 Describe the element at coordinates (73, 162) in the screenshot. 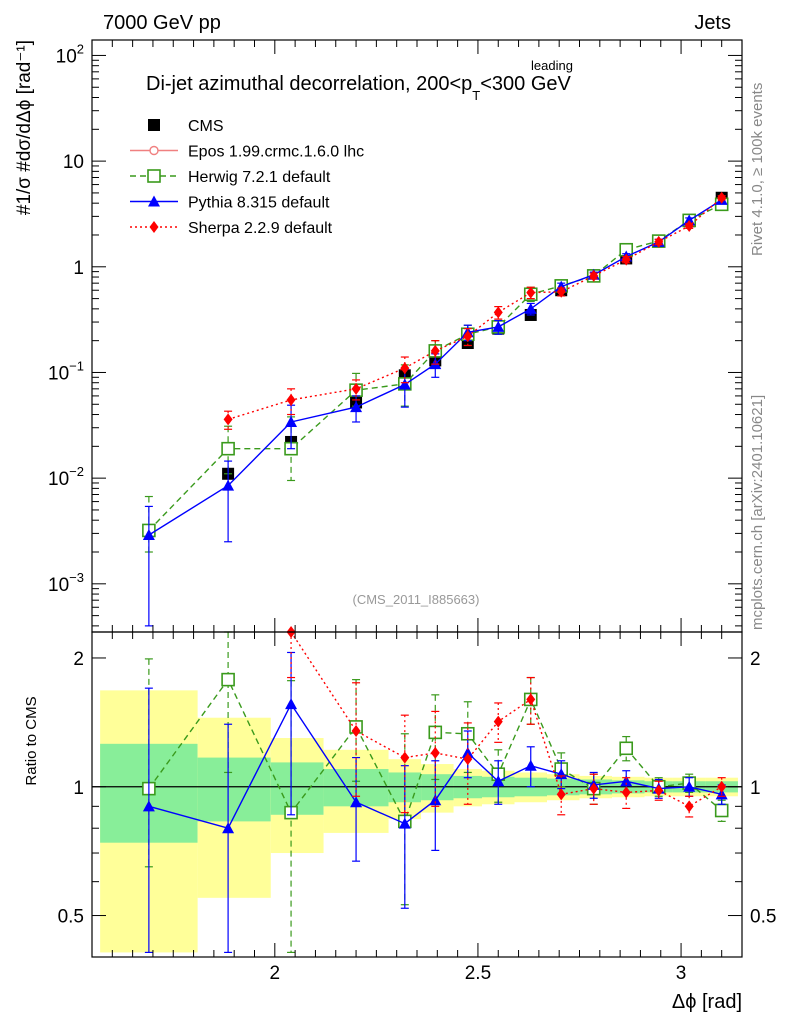

I see `y-tick-label: 10` at that location.